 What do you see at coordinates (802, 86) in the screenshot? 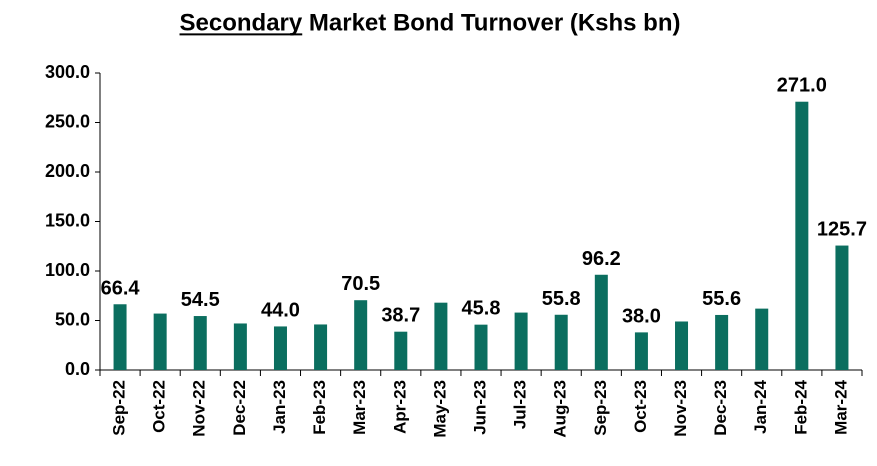
I see `data-label: 271.0` at bounding box center [802, 86].